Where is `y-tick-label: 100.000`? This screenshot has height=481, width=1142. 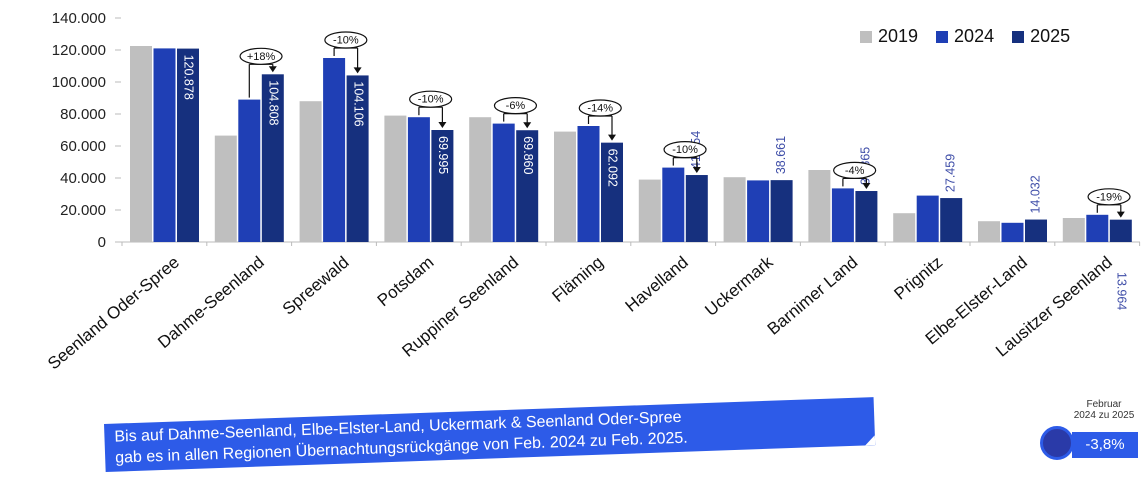
y-tick-label: 100.000 is located at coordinates (79, 82).